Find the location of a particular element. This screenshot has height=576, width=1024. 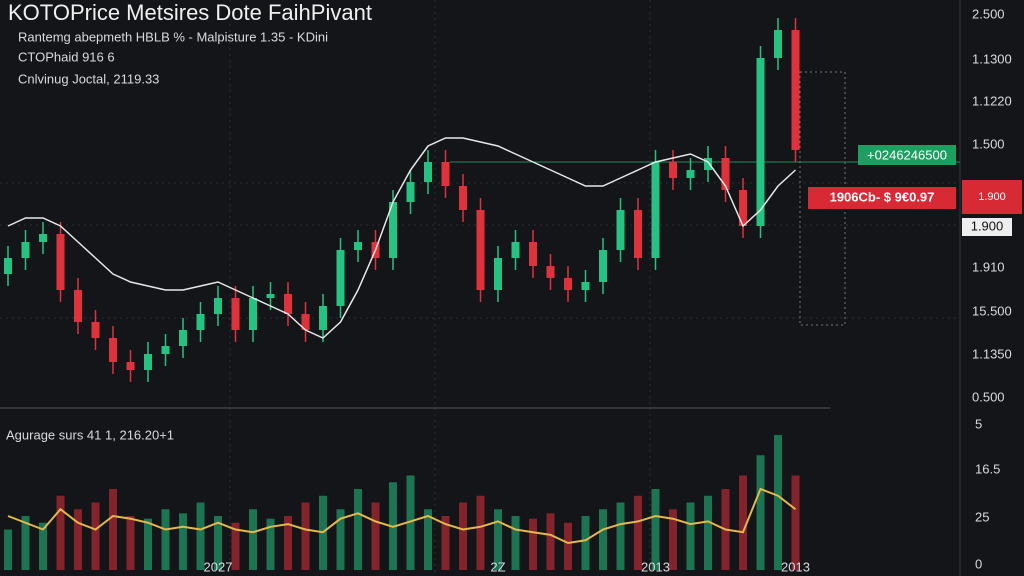

volume-label: 0 is located at coordinates (978, 563).